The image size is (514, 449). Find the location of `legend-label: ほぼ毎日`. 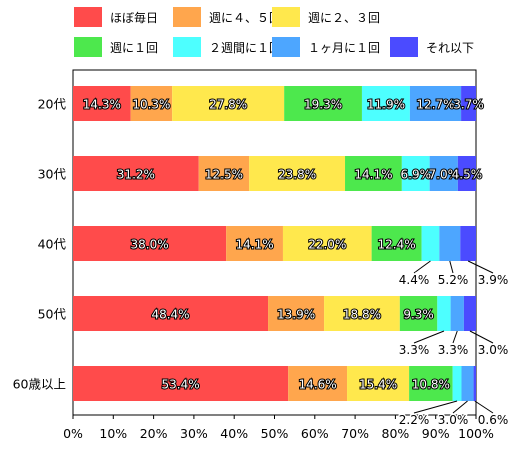

legend-label: ほぼ毎日 is located at coordinates (134, 17).